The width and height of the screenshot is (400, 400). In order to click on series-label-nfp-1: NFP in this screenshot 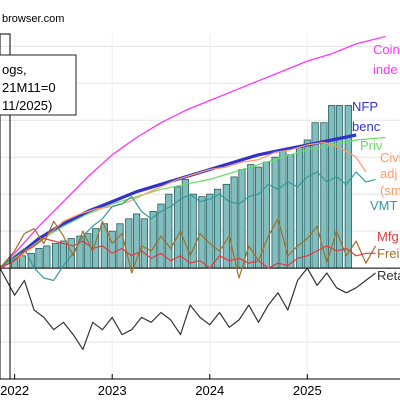, I will do `click(365, 106)`.